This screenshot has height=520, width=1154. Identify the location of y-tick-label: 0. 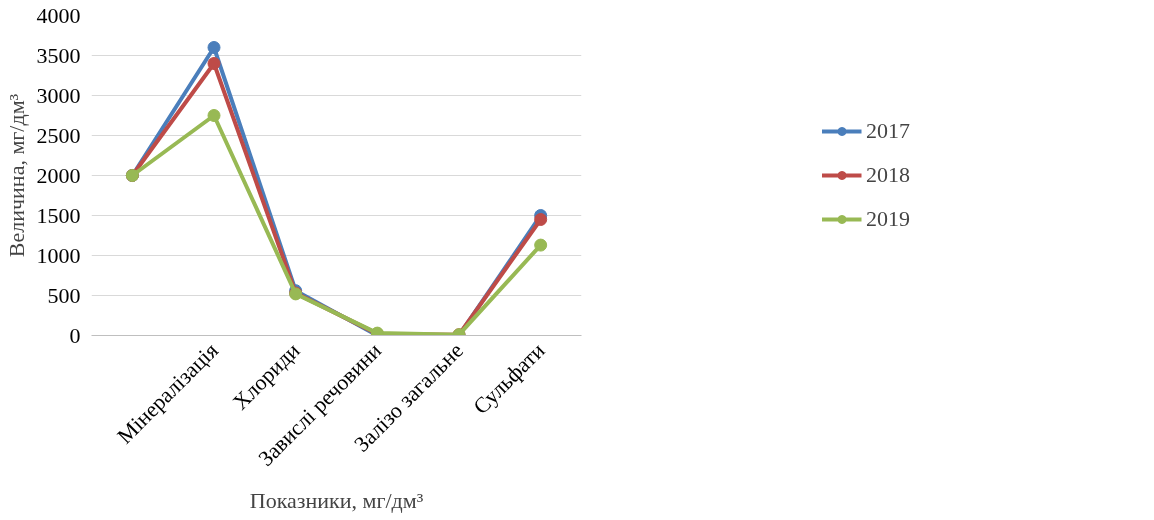
(75, 335).